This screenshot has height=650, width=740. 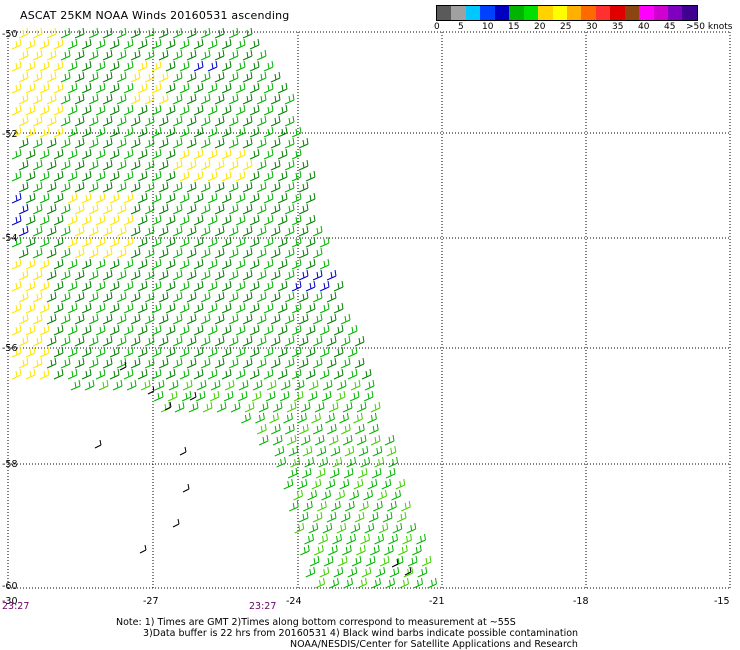 I want to click on time-label: 23:27, so click(x=15, y=606).